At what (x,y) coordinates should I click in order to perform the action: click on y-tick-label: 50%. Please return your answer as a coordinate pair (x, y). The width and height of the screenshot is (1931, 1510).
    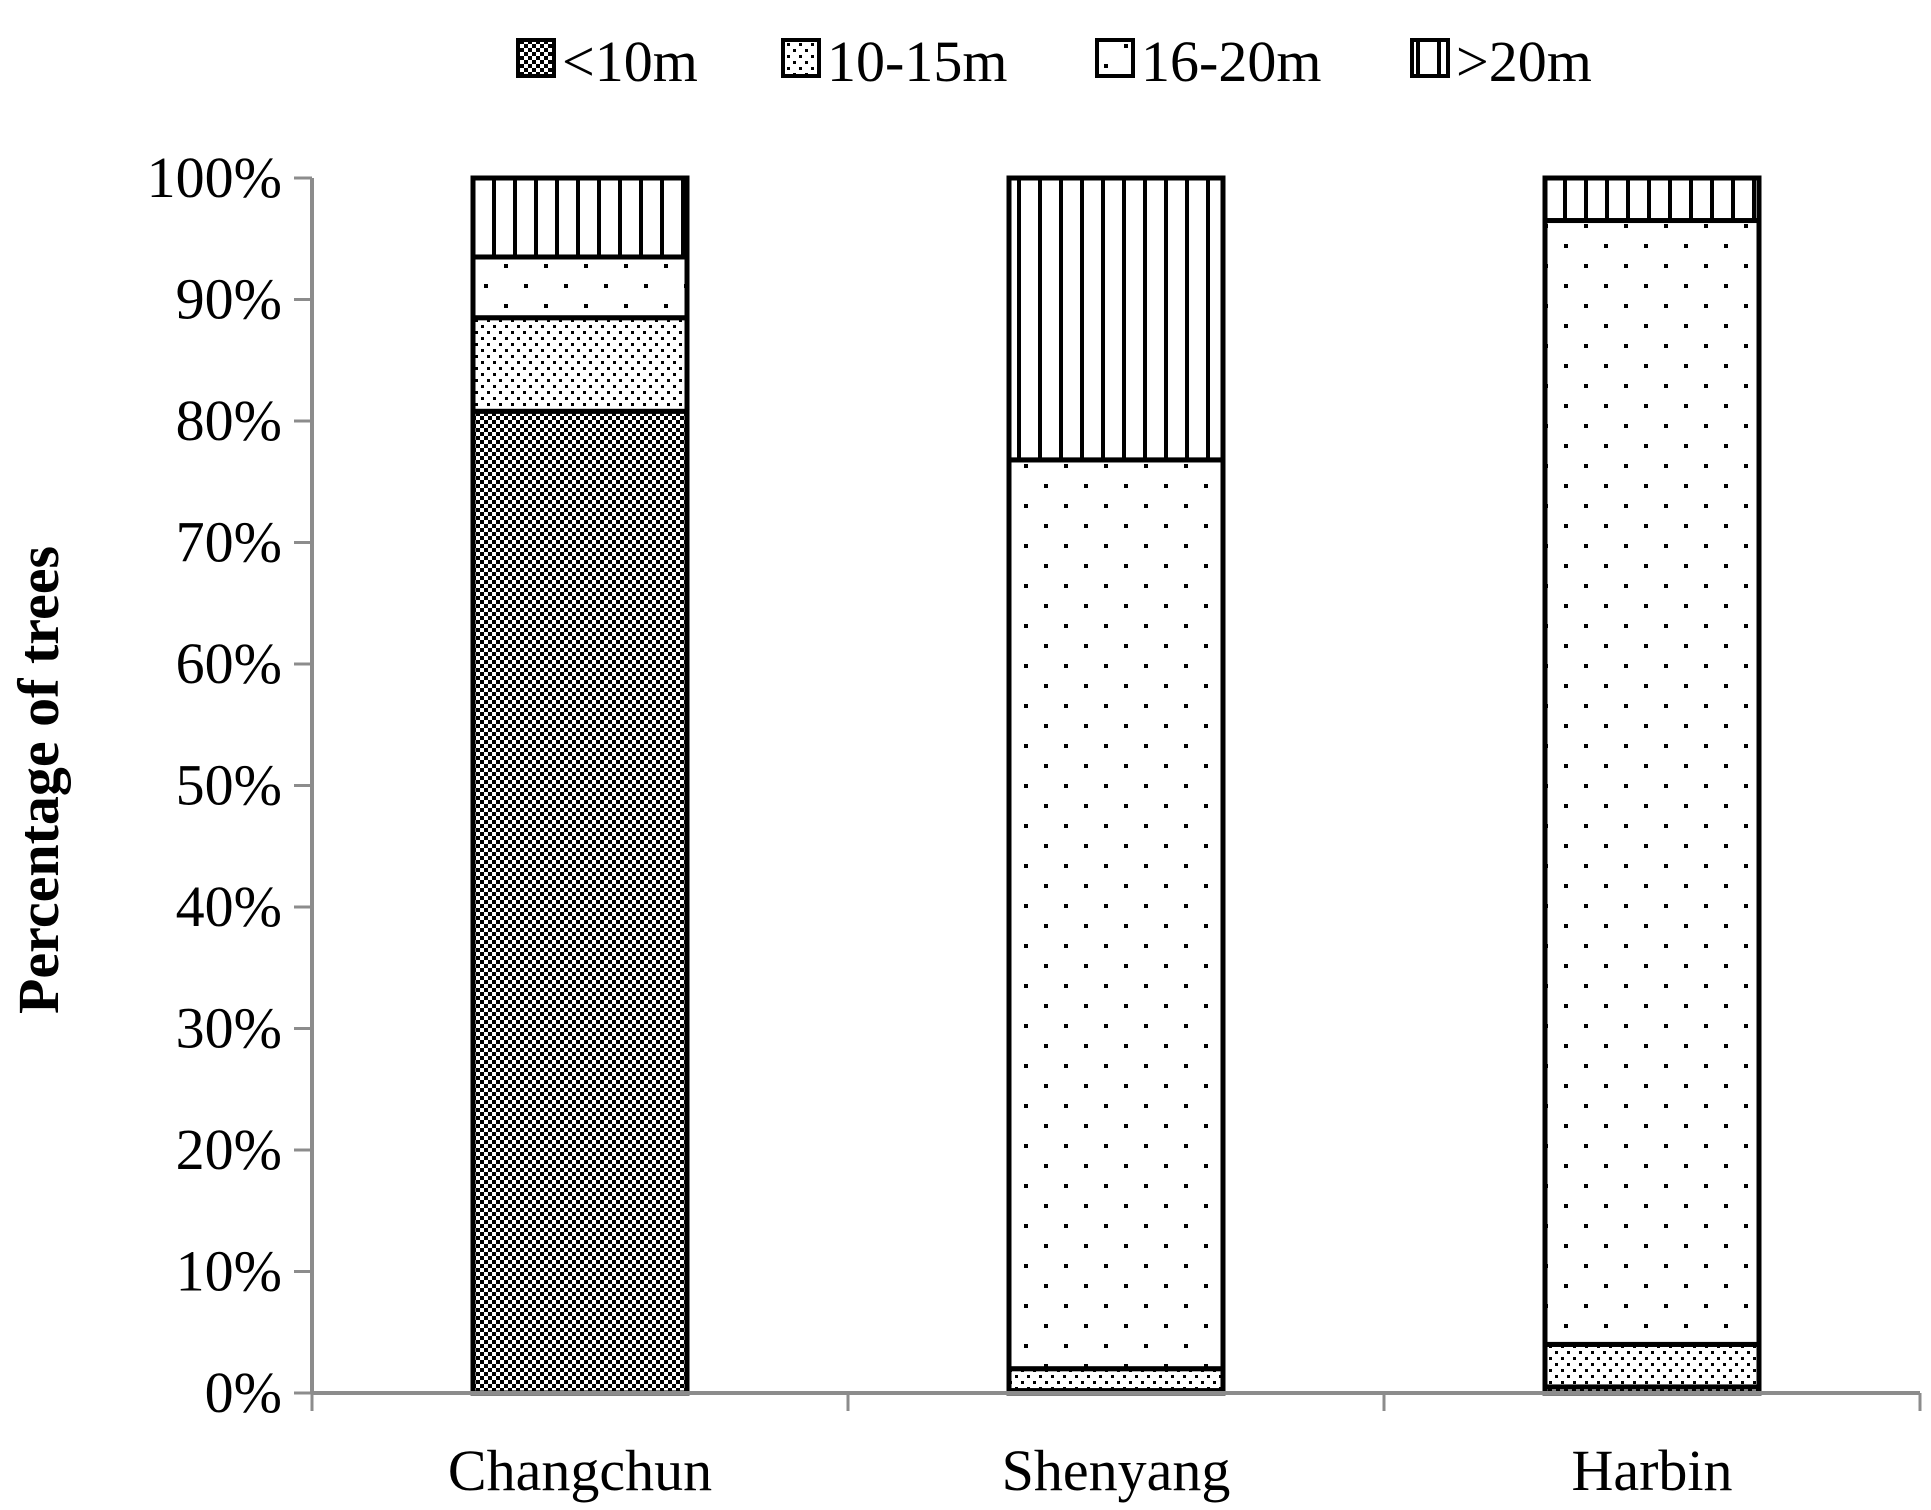
    Looking at the image, I should click on (229, 785).